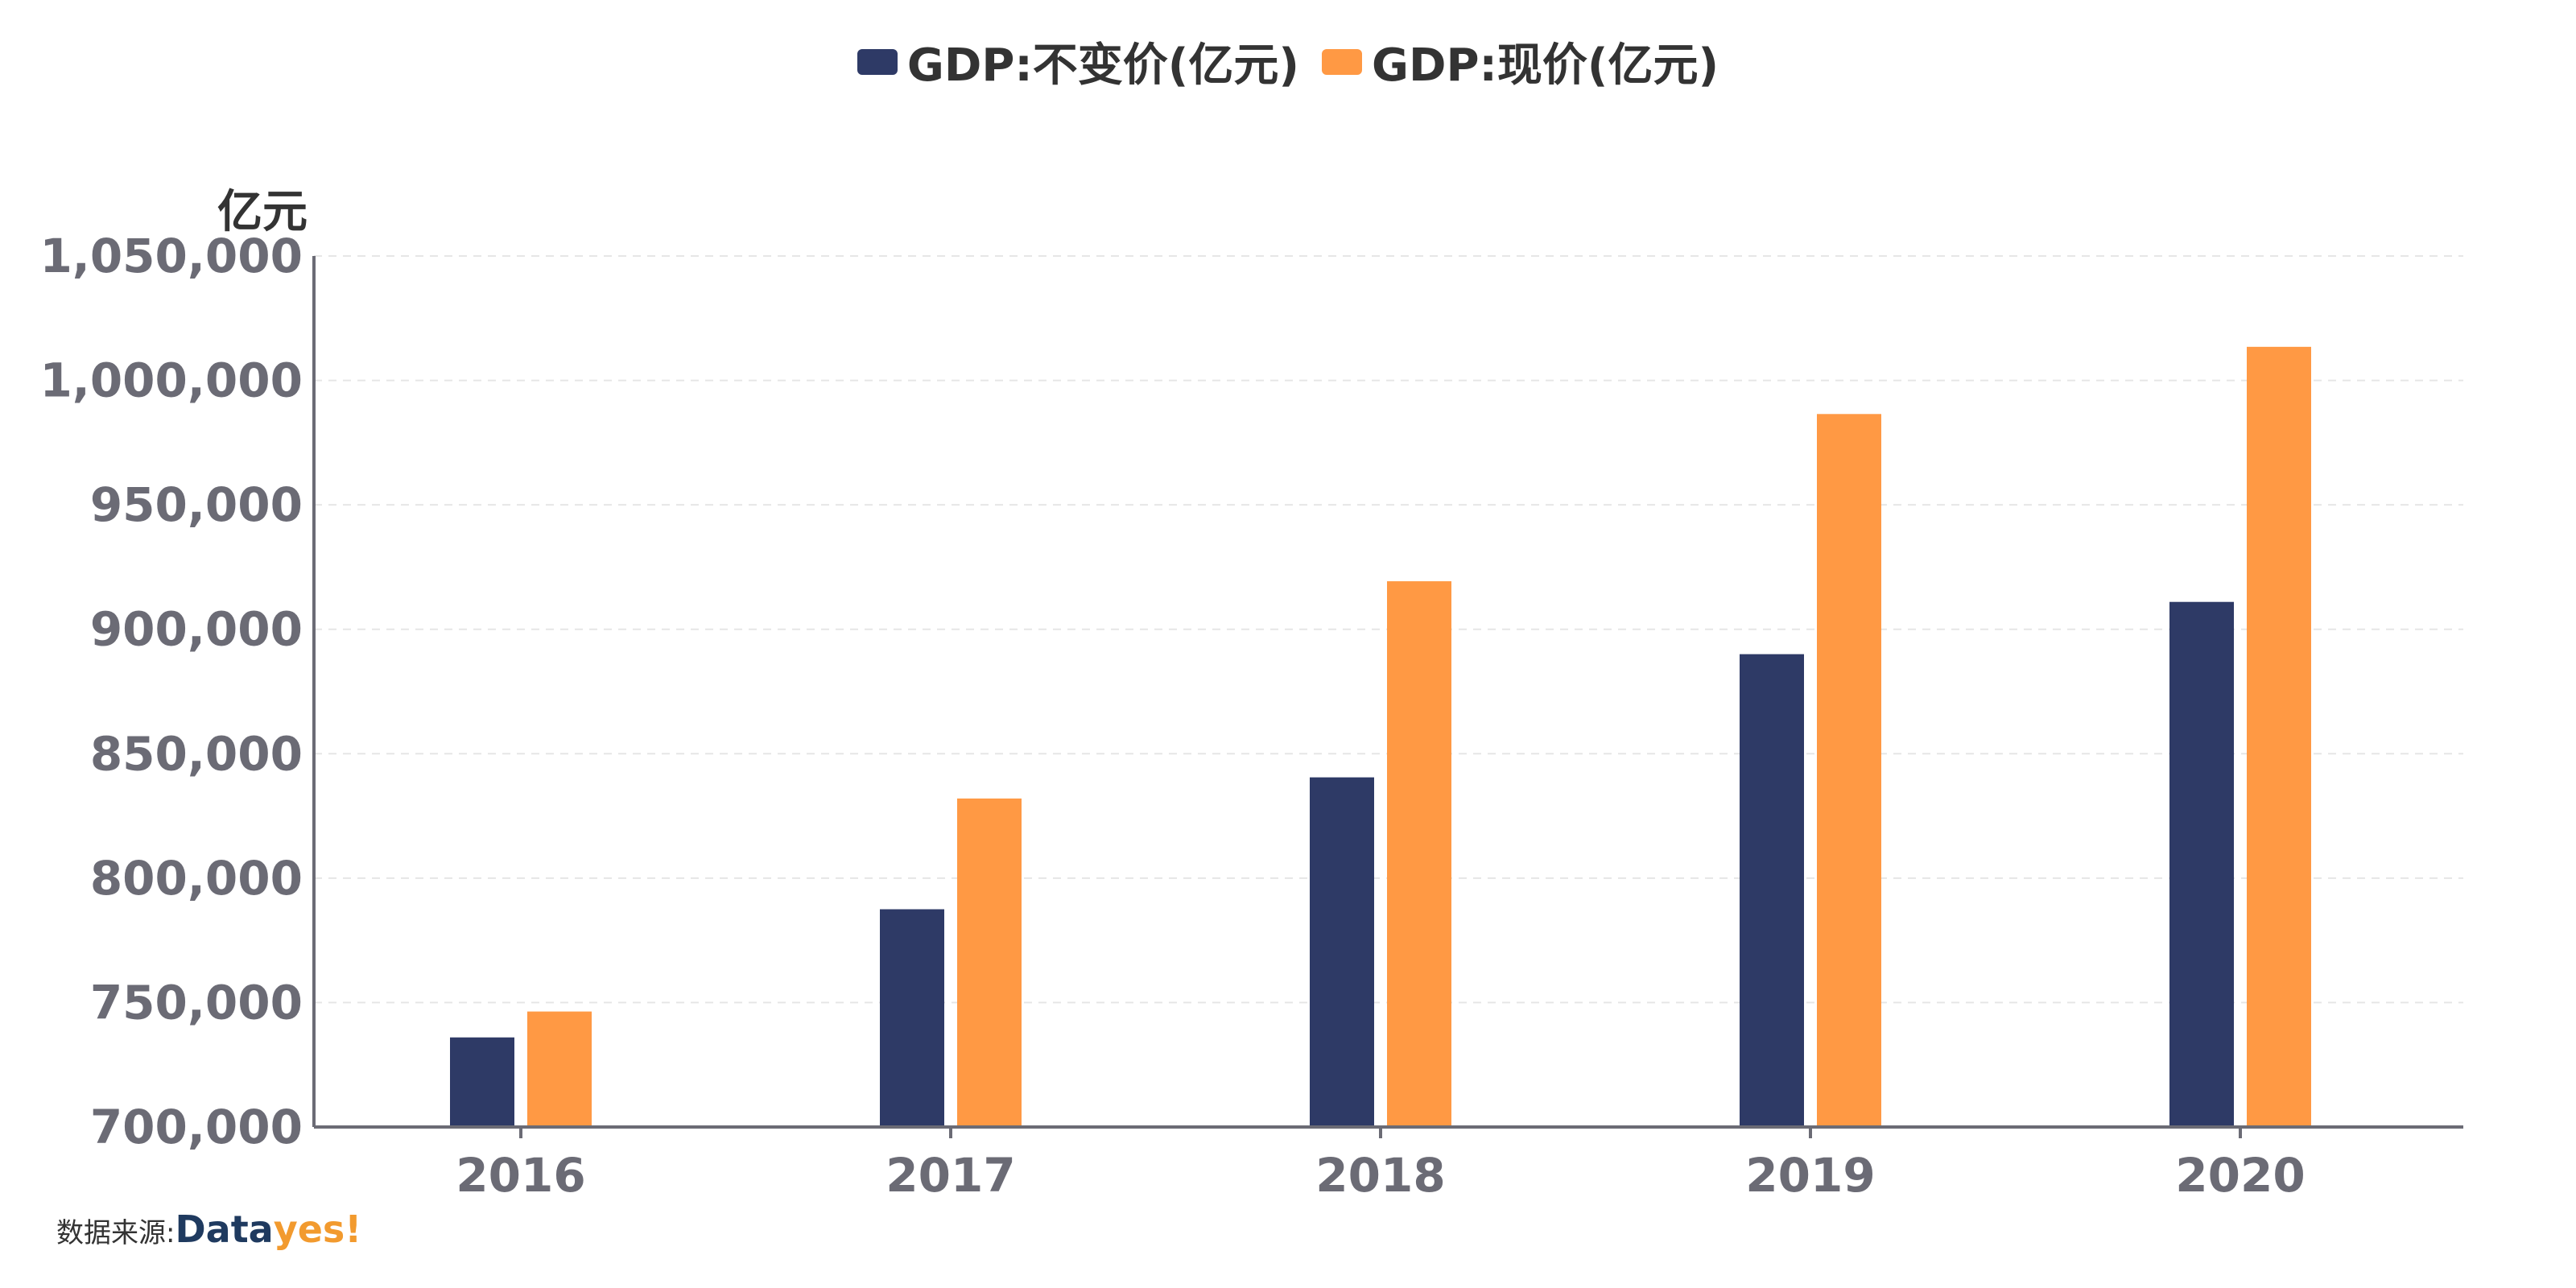 This screenshot has height=1288, width=2576. What do you see at coordinates (1545, 65) in the screenshot?
I see `legend-label: GDP:现价(亿元)` at bounding box center [1545, 65].